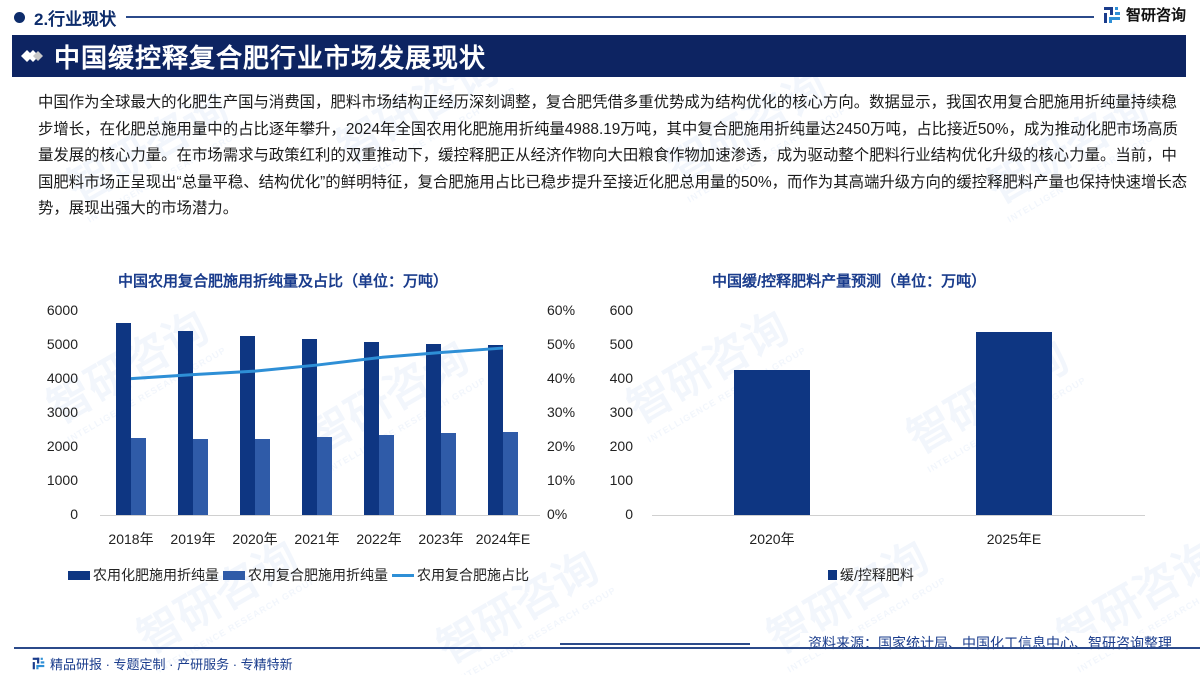 This screenshot has height=675, width=1200. What do you see at coordinates (561, 310) in the screenshot?
I see `y2-tick: 60%` at bounding box center [561, 310].